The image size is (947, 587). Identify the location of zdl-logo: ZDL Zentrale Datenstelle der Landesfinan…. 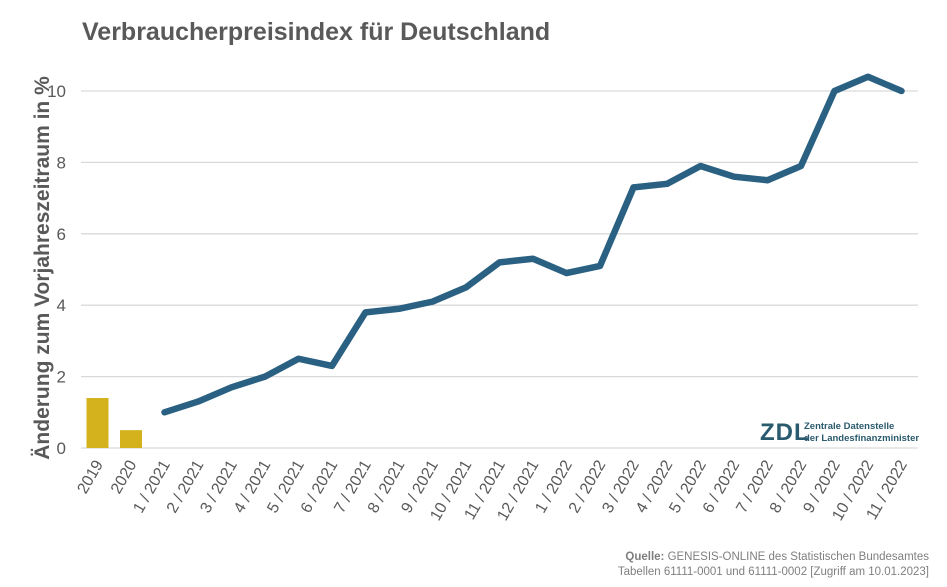
(845, 433).